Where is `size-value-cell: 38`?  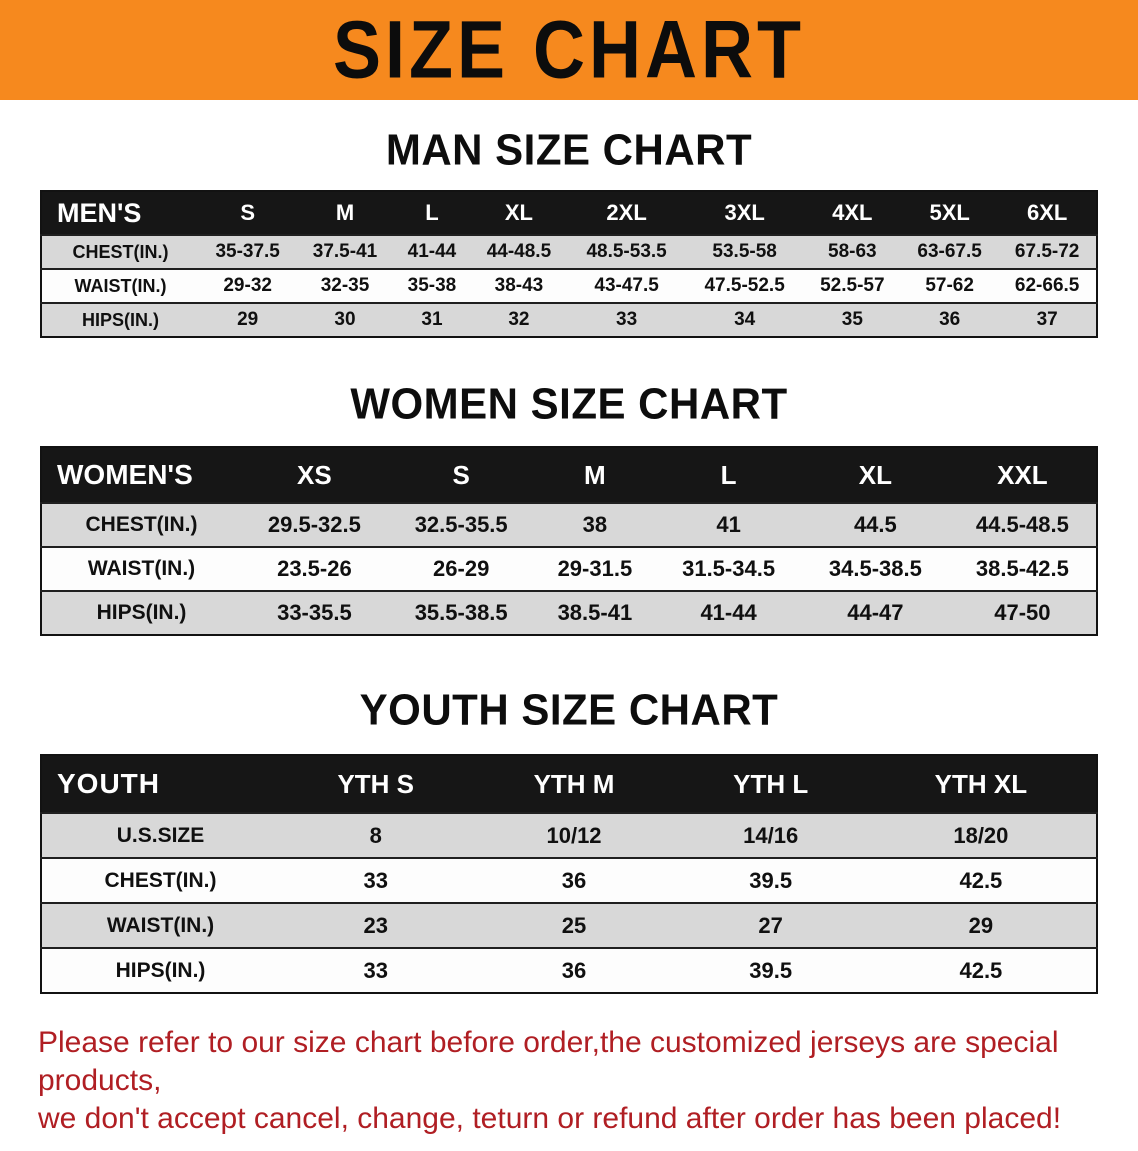
size-value-cell: 38 is located at coordinates (595, 524).